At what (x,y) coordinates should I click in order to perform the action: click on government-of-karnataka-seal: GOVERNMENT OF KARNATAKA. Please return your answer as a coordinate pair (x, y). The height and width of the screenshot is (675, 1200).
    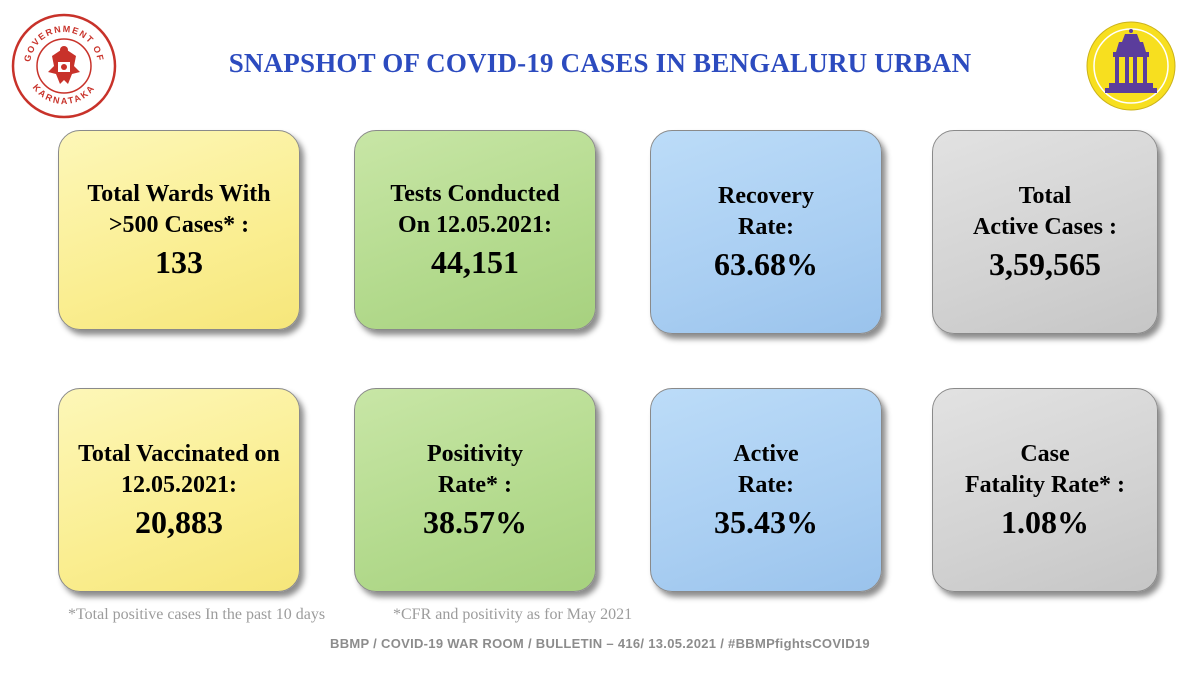
    Looking at the image, I should click on (64, 66).